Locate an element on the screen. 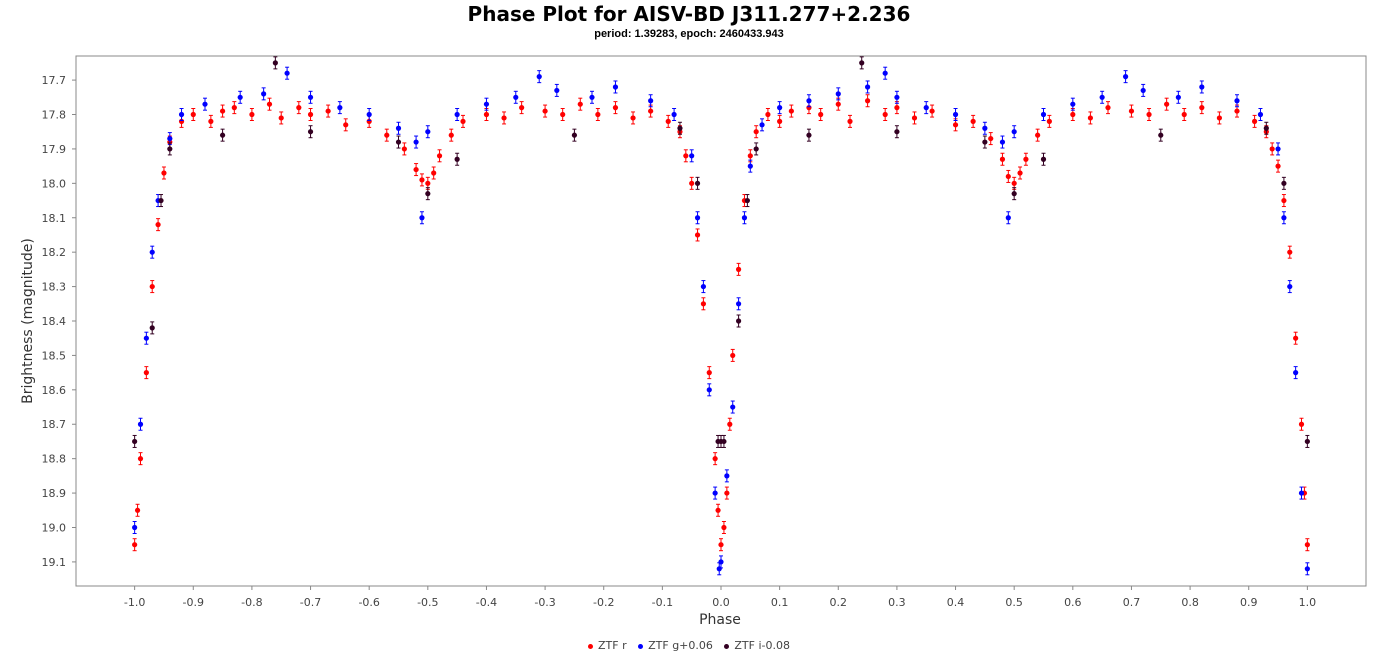 This screenshot has height=658, width=1378. legend-item-ztf-g: ZTF g+0.06 is located at coordinates (675, 645).